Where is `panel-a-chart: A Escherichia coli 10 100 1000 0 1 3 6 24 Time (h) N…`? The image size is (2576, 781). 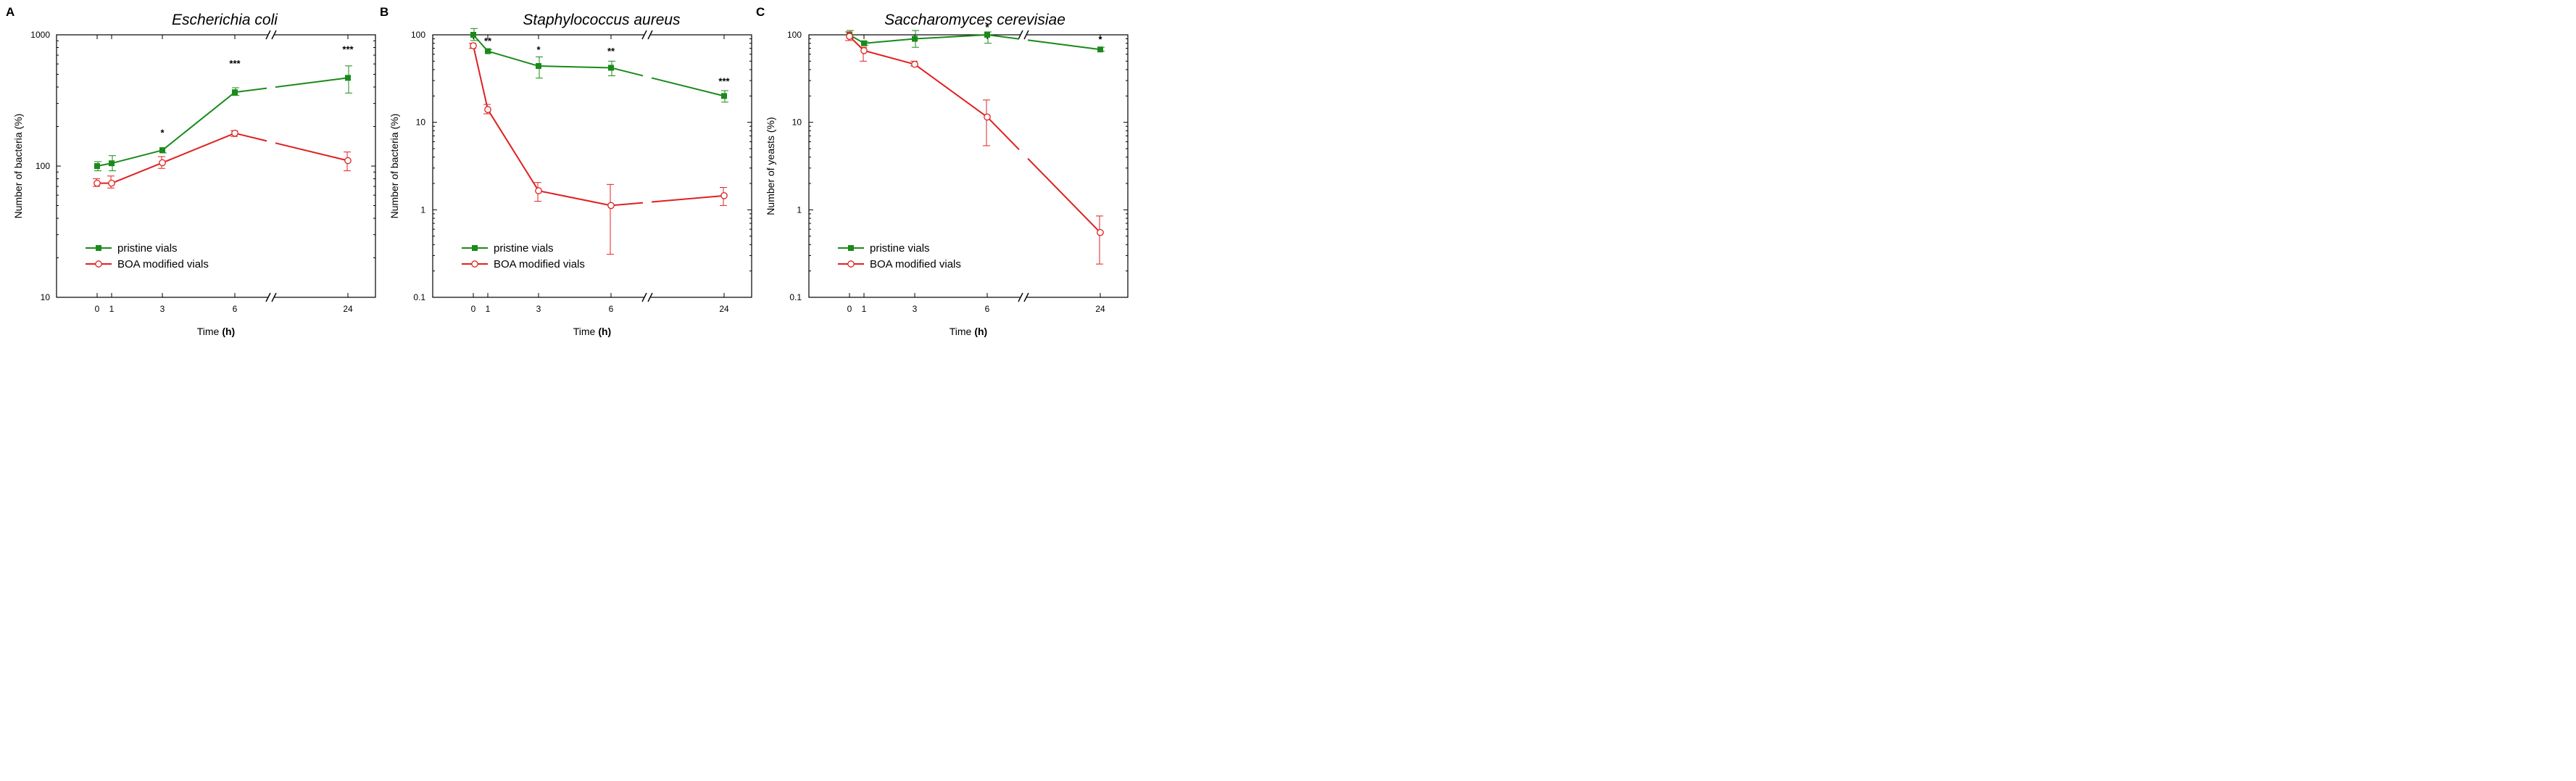
panel-a-chart: A Escherichia coli 10 100 1000 0 1 3 6 24 Time (h) N… is located at coordinates (191, 171).